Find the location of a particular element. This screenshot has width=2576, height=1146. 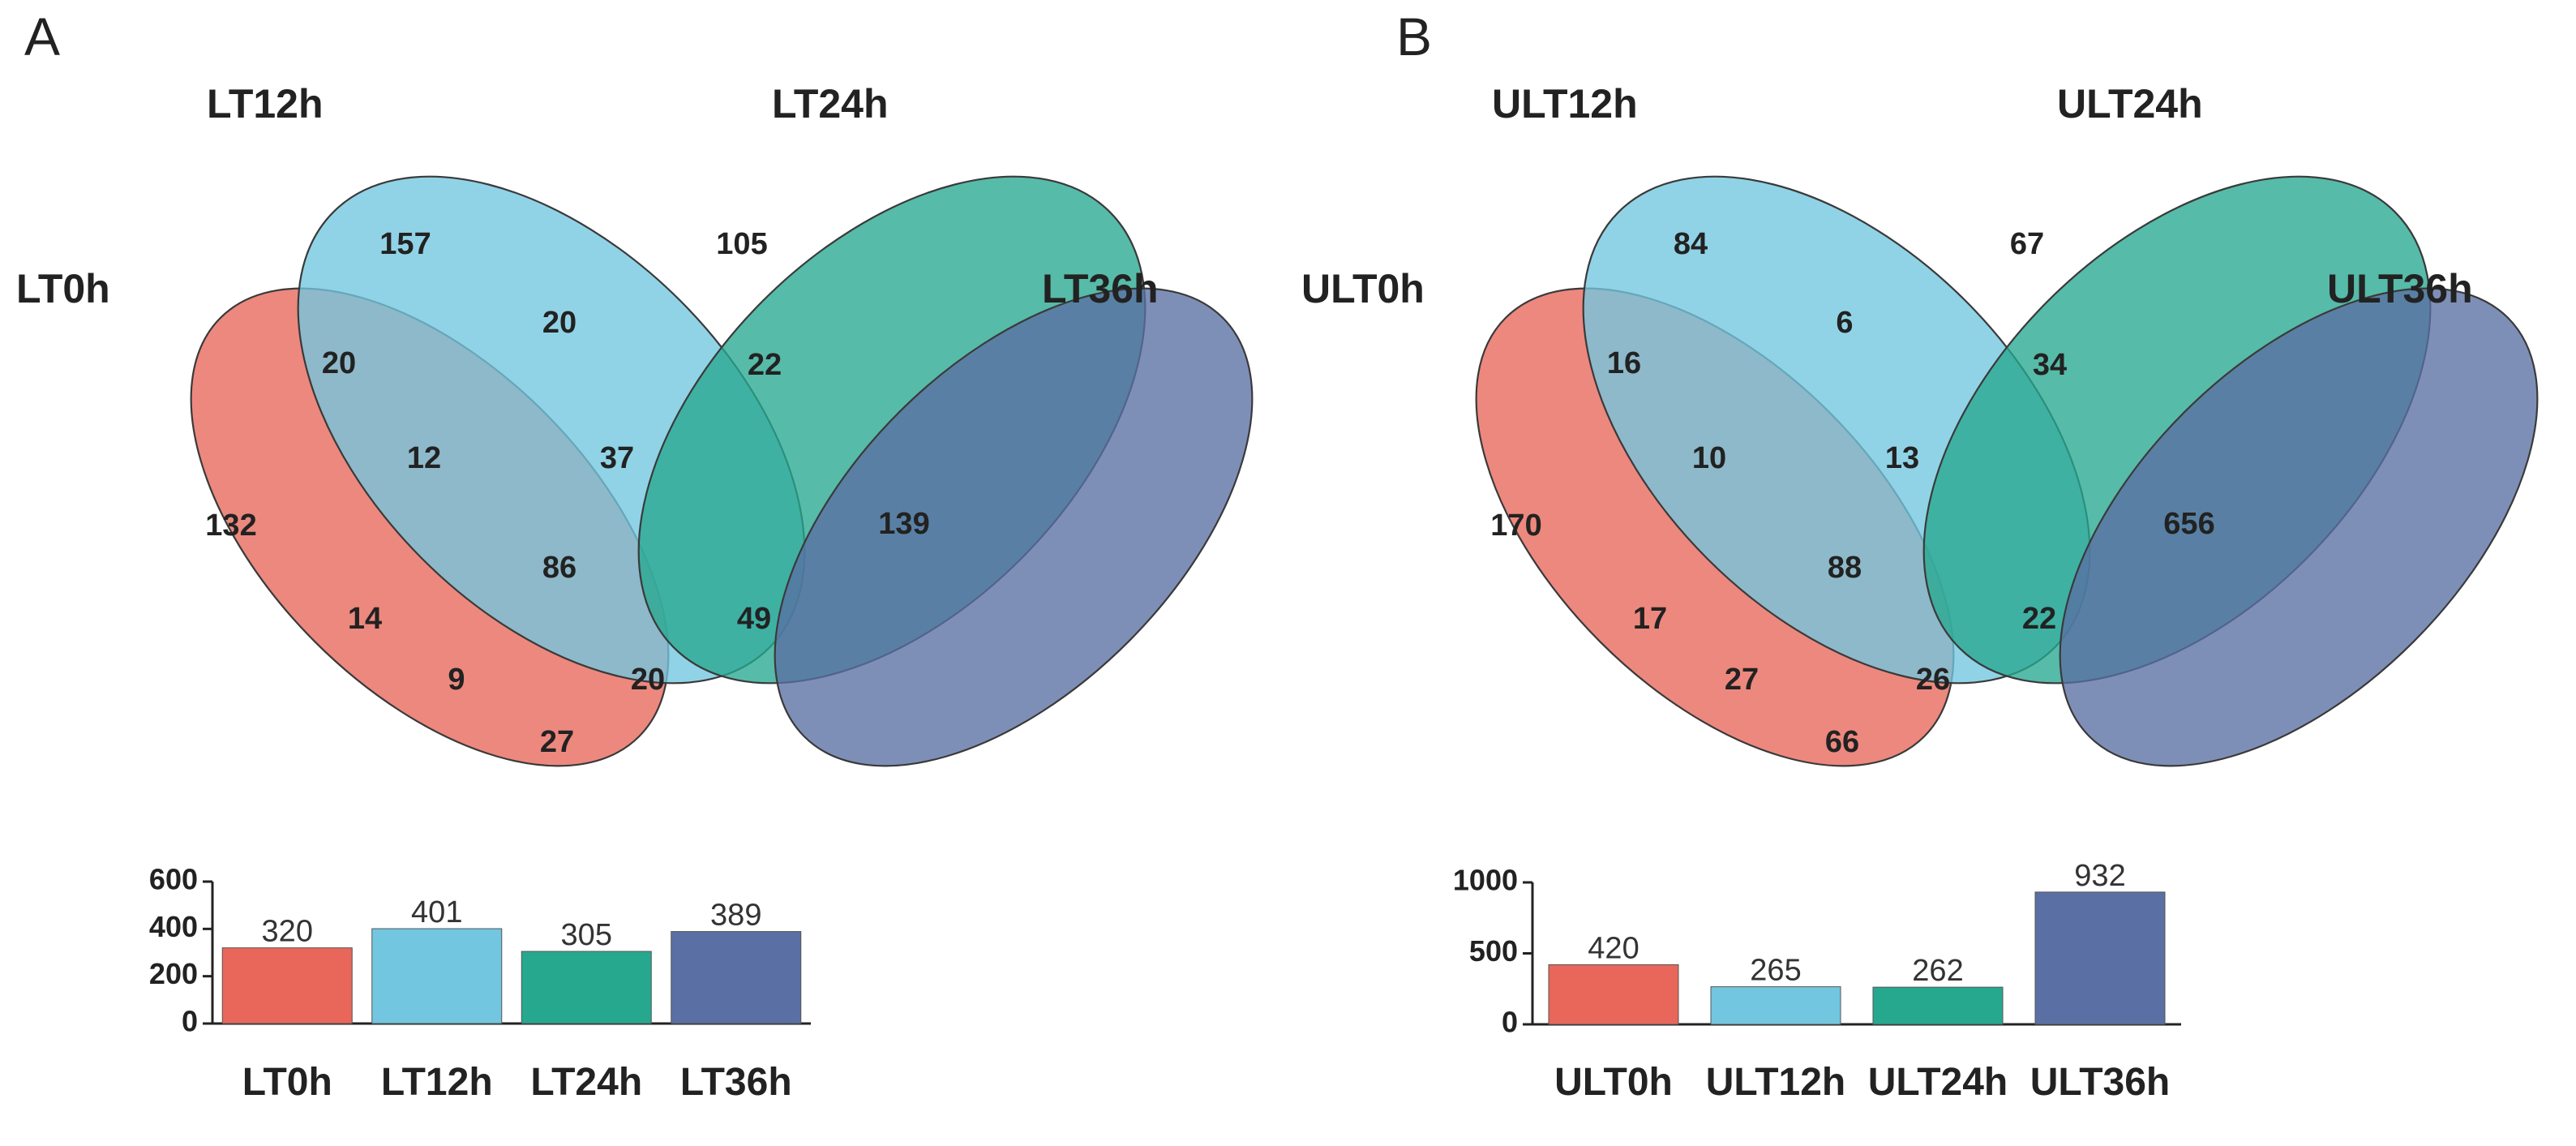

bar-b-y-tick-label: 1000 is located at coordinates (1485, 881).